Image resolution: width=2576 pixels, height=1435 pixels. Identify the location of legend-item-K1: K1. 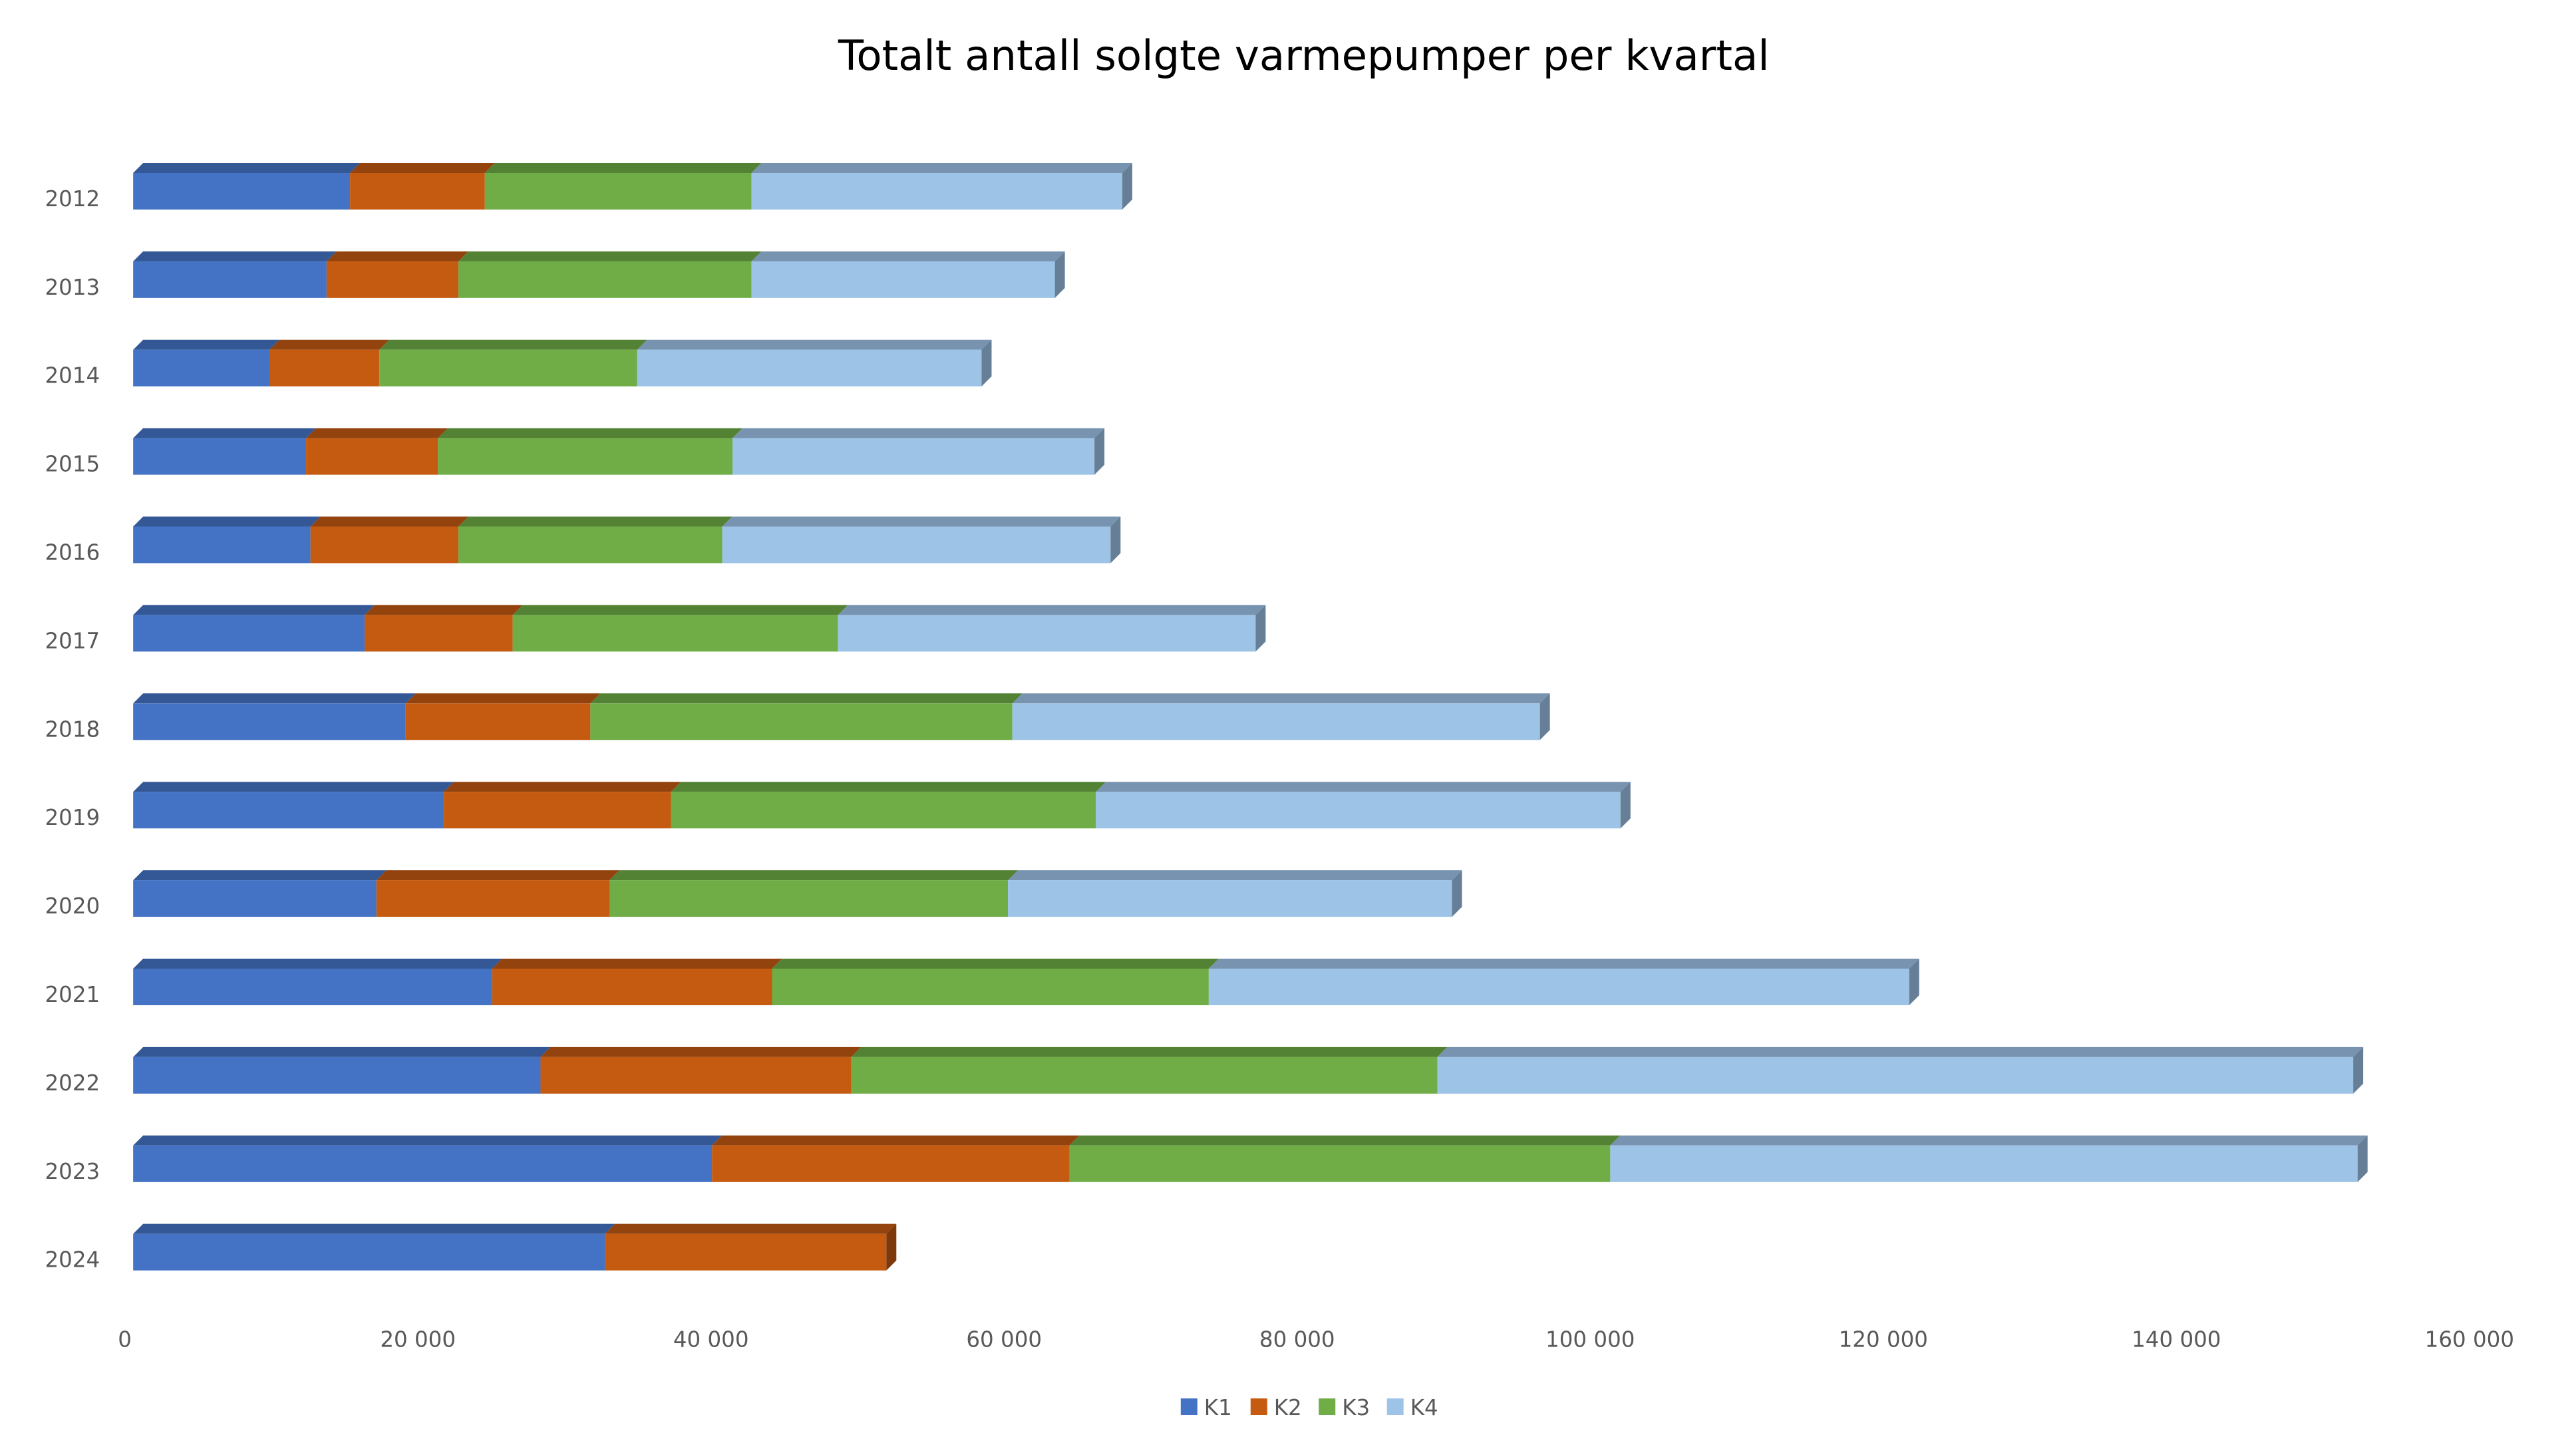
(1206, 1407).